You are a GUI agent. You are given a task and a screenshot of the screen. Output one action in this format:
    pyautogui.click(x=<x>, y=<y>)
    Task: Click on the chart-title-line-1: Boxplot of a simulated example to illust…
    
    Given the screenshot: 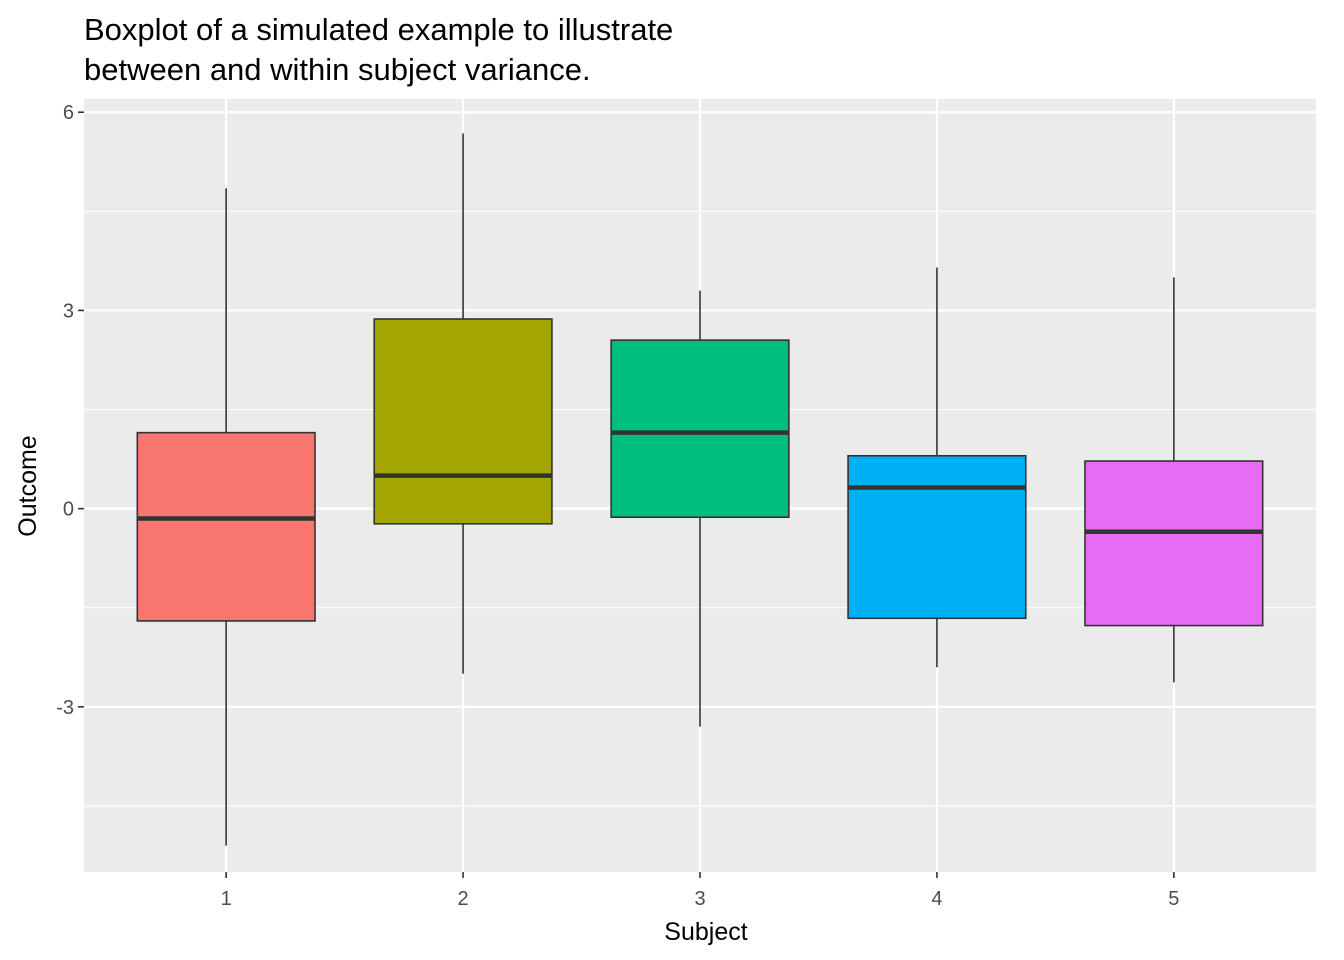 What is the action you would take?
    pyautogui.click(x=378, y=29)
    